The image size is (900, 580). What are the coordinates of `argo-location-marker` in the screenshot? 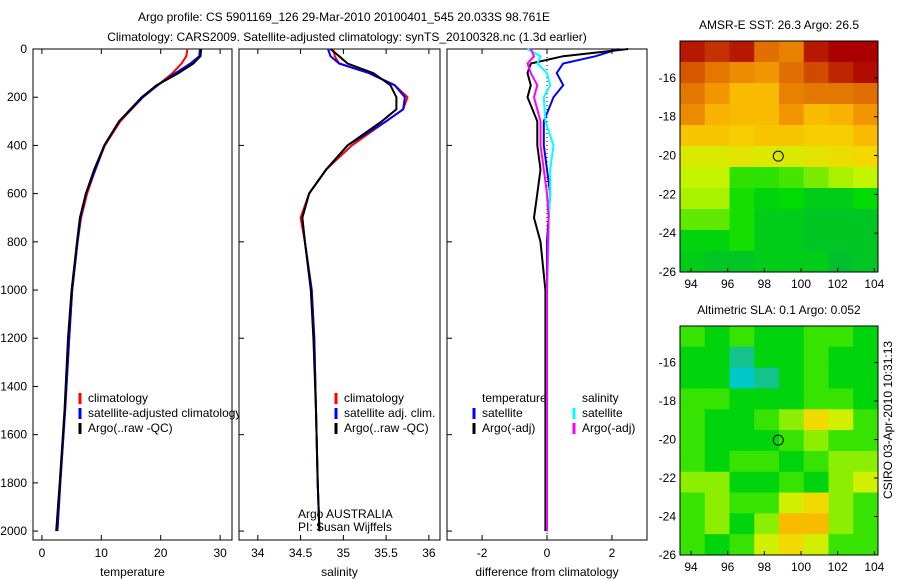 It's located at (778, 440).